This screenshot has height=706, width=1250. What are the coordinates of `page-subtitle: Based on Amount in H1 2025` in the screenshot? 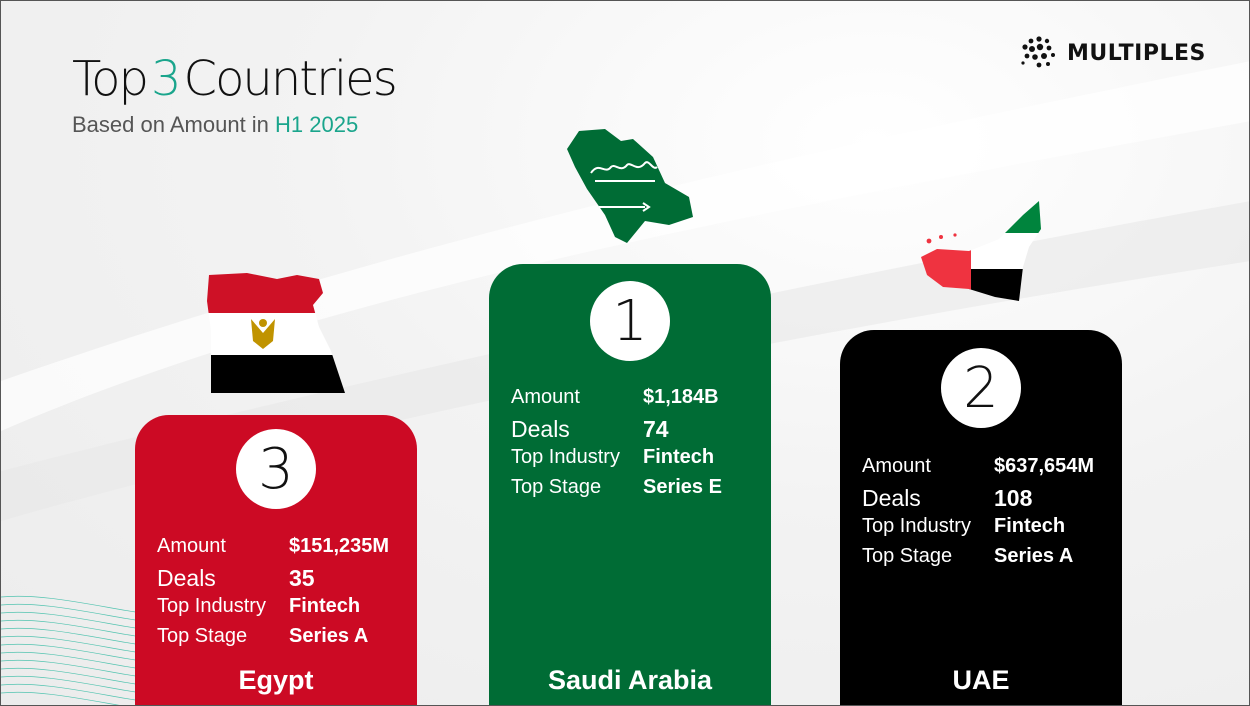 It's located at (215, 124).